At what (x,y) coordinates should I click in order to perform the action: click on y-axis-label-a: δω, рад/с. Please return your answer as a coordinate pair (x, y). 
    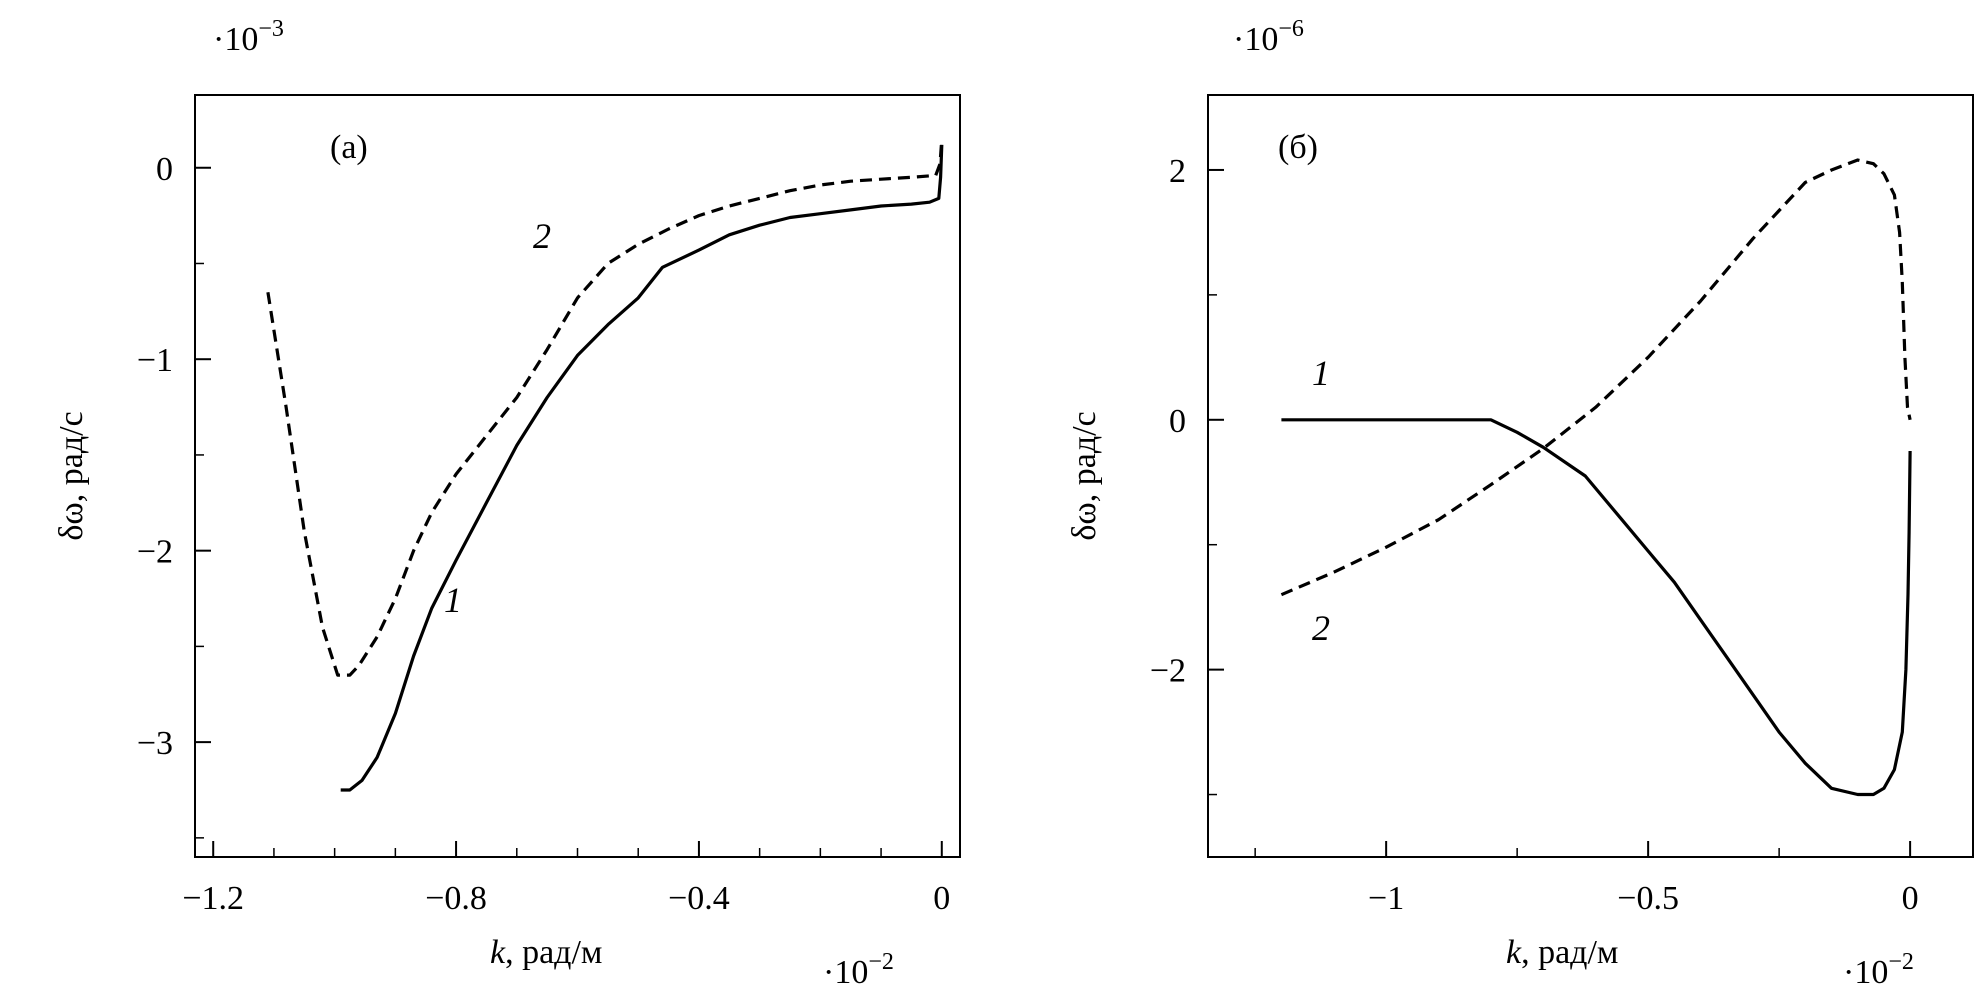
    Looking at the image, I should click on (71, 475).